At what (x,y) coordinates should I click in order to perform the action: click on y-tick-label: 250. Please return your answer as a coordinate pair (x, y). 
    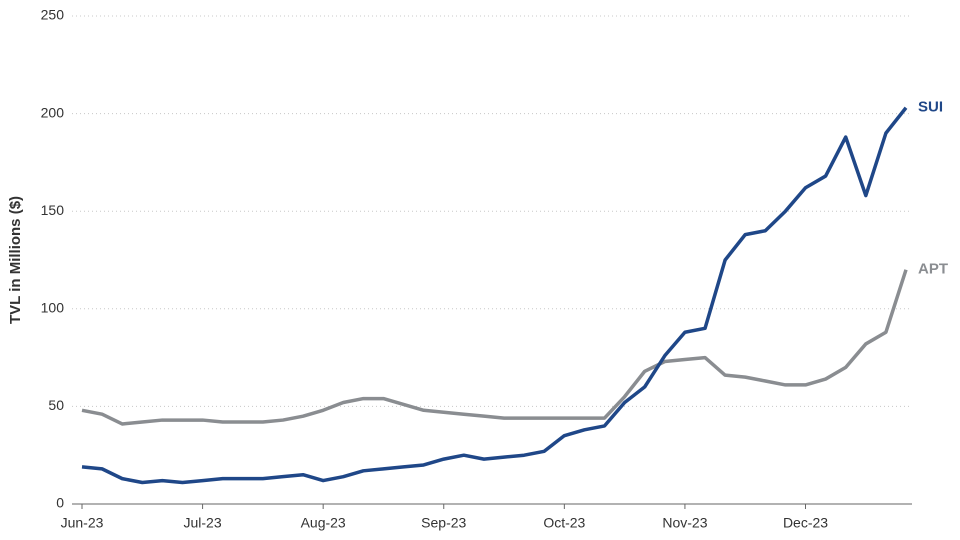
    Looking at the image, I should click on (53, 15).